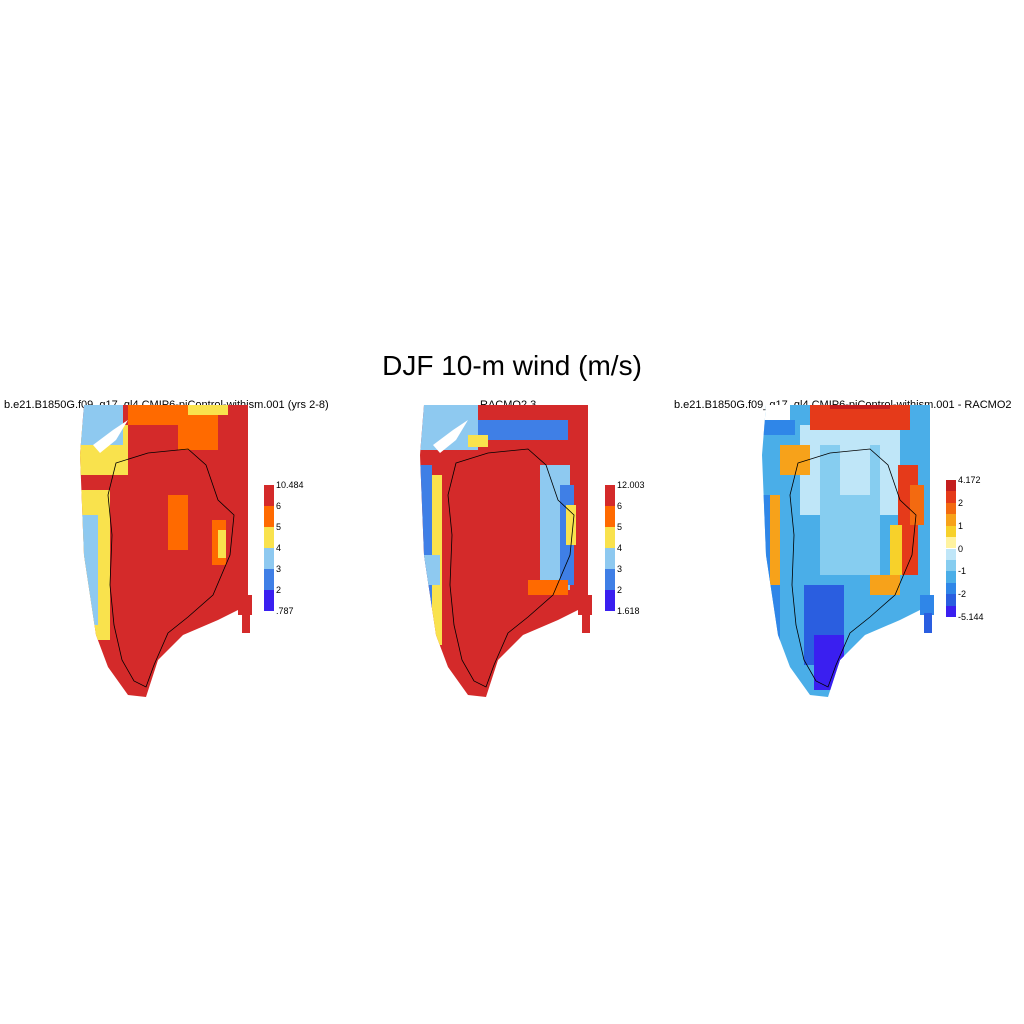  Describe the element at coordinates (506, 551) in the screenshot. I see `map-racmo` at that location.